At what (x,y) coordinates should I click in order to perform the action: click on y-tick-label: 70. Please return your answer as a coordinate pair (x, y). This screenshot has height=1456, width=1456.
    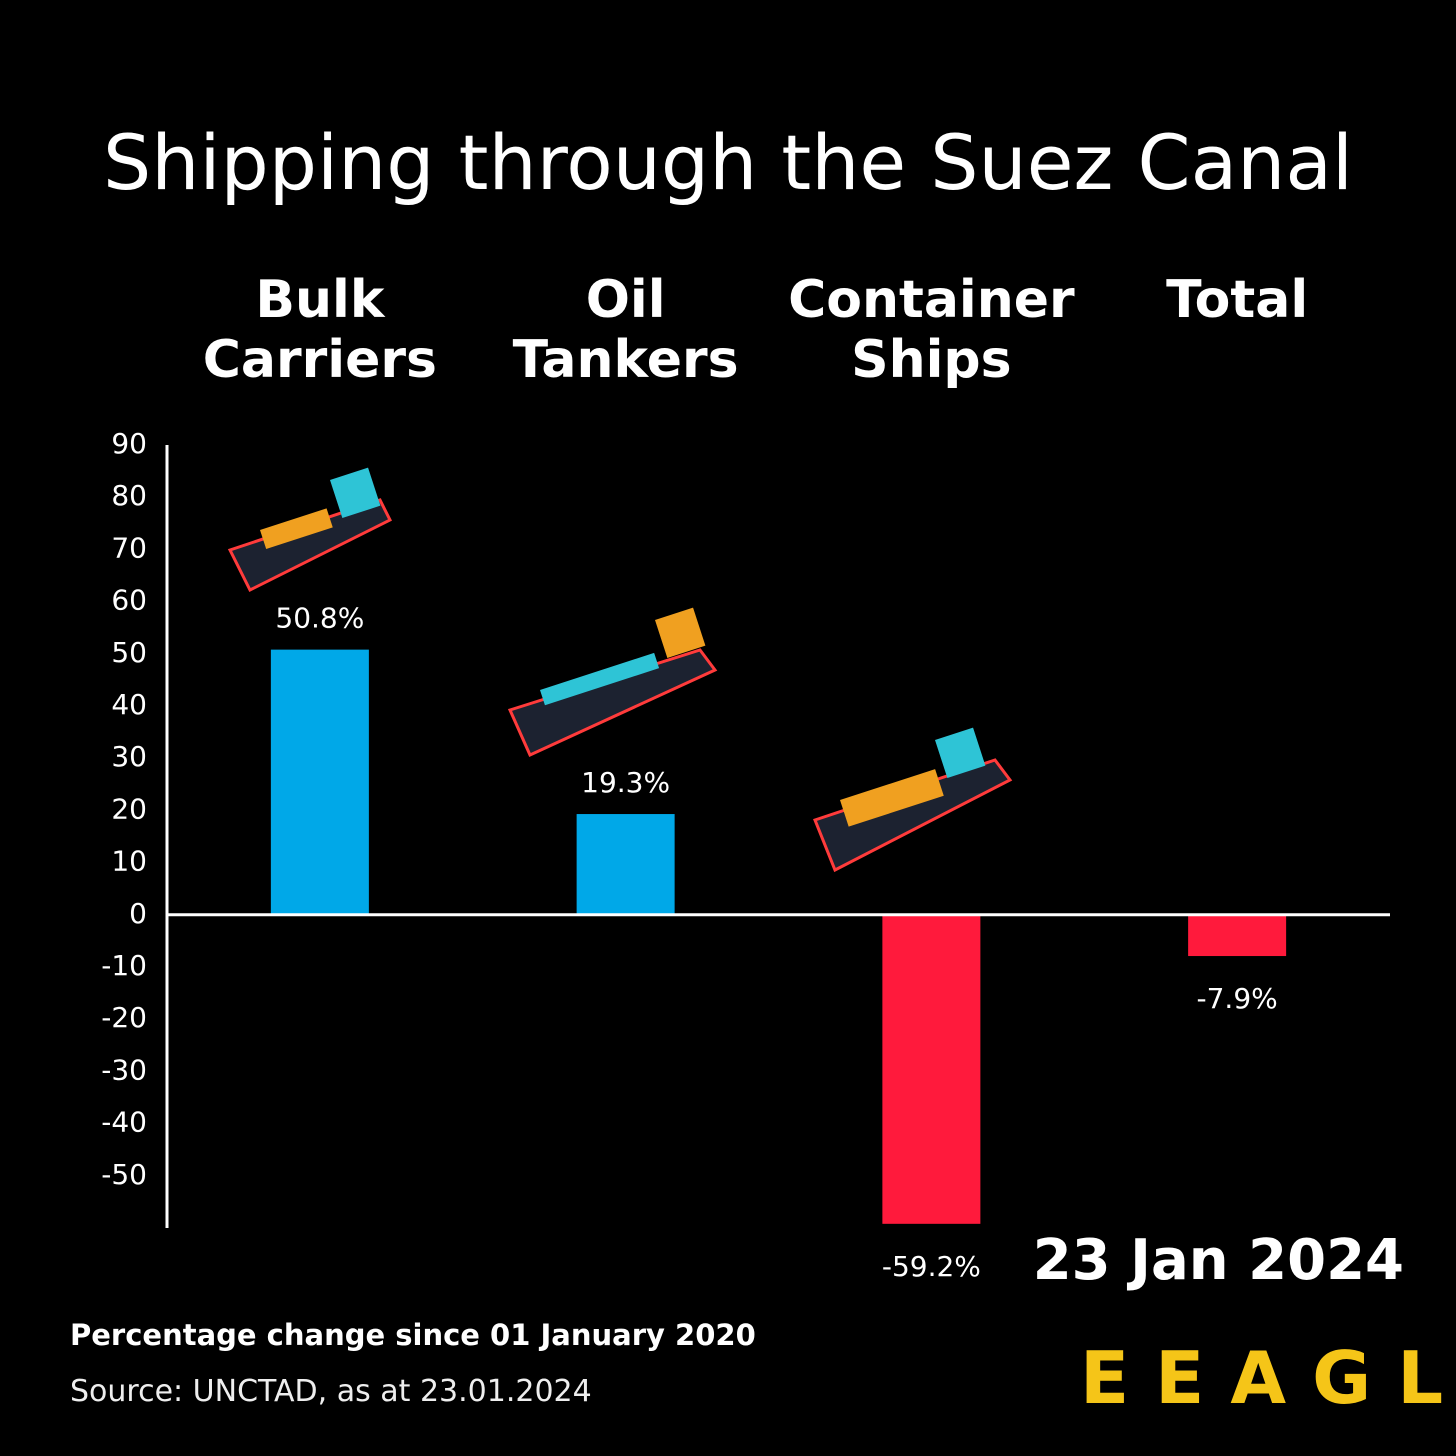
    Looking at the image, I should click on (129, 547).